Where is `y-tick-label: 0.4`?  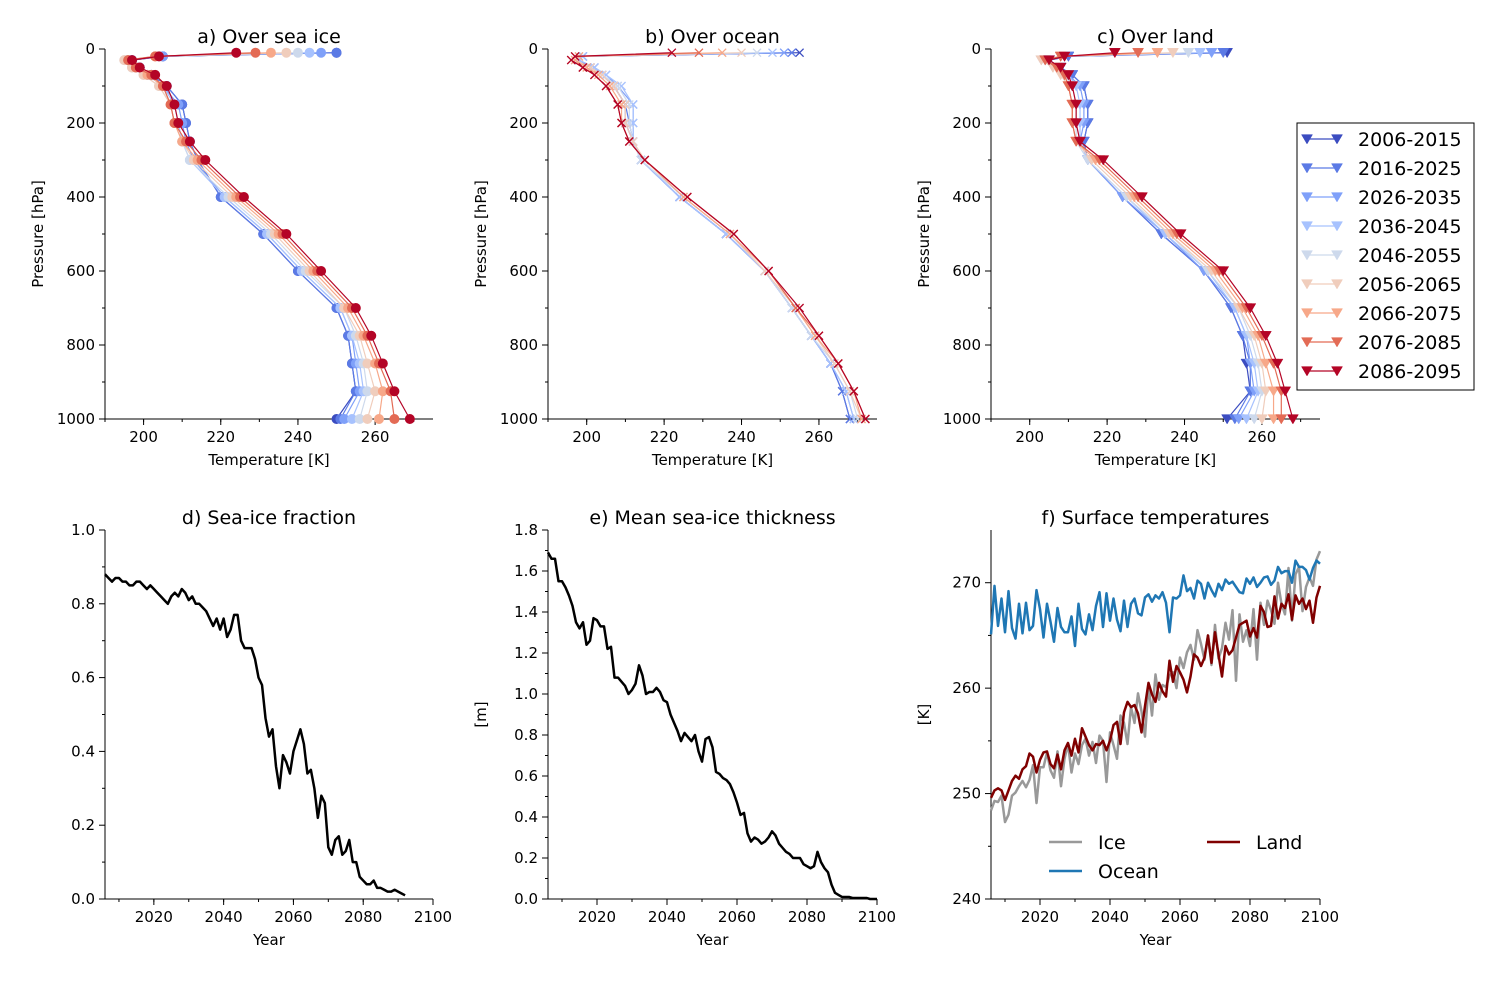
y-tick-label: 0.4 is located at coordinates (83, 751).